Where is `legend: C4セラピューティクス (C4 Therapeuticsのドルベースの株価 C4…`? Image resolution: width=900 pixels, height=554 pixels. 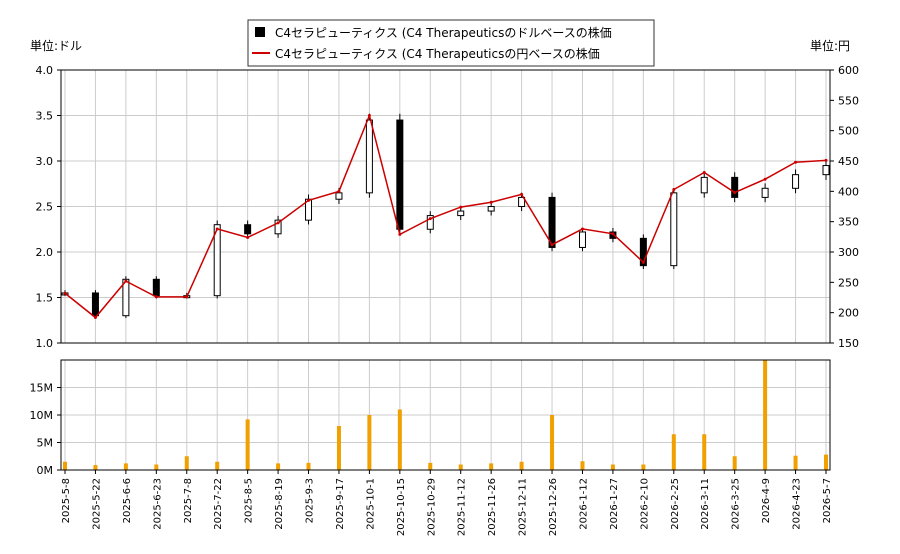
legend: C4セラピューティクス (C4 Therapeuticsのドルベースの株価 C4… is located at coordinates (451, 43).